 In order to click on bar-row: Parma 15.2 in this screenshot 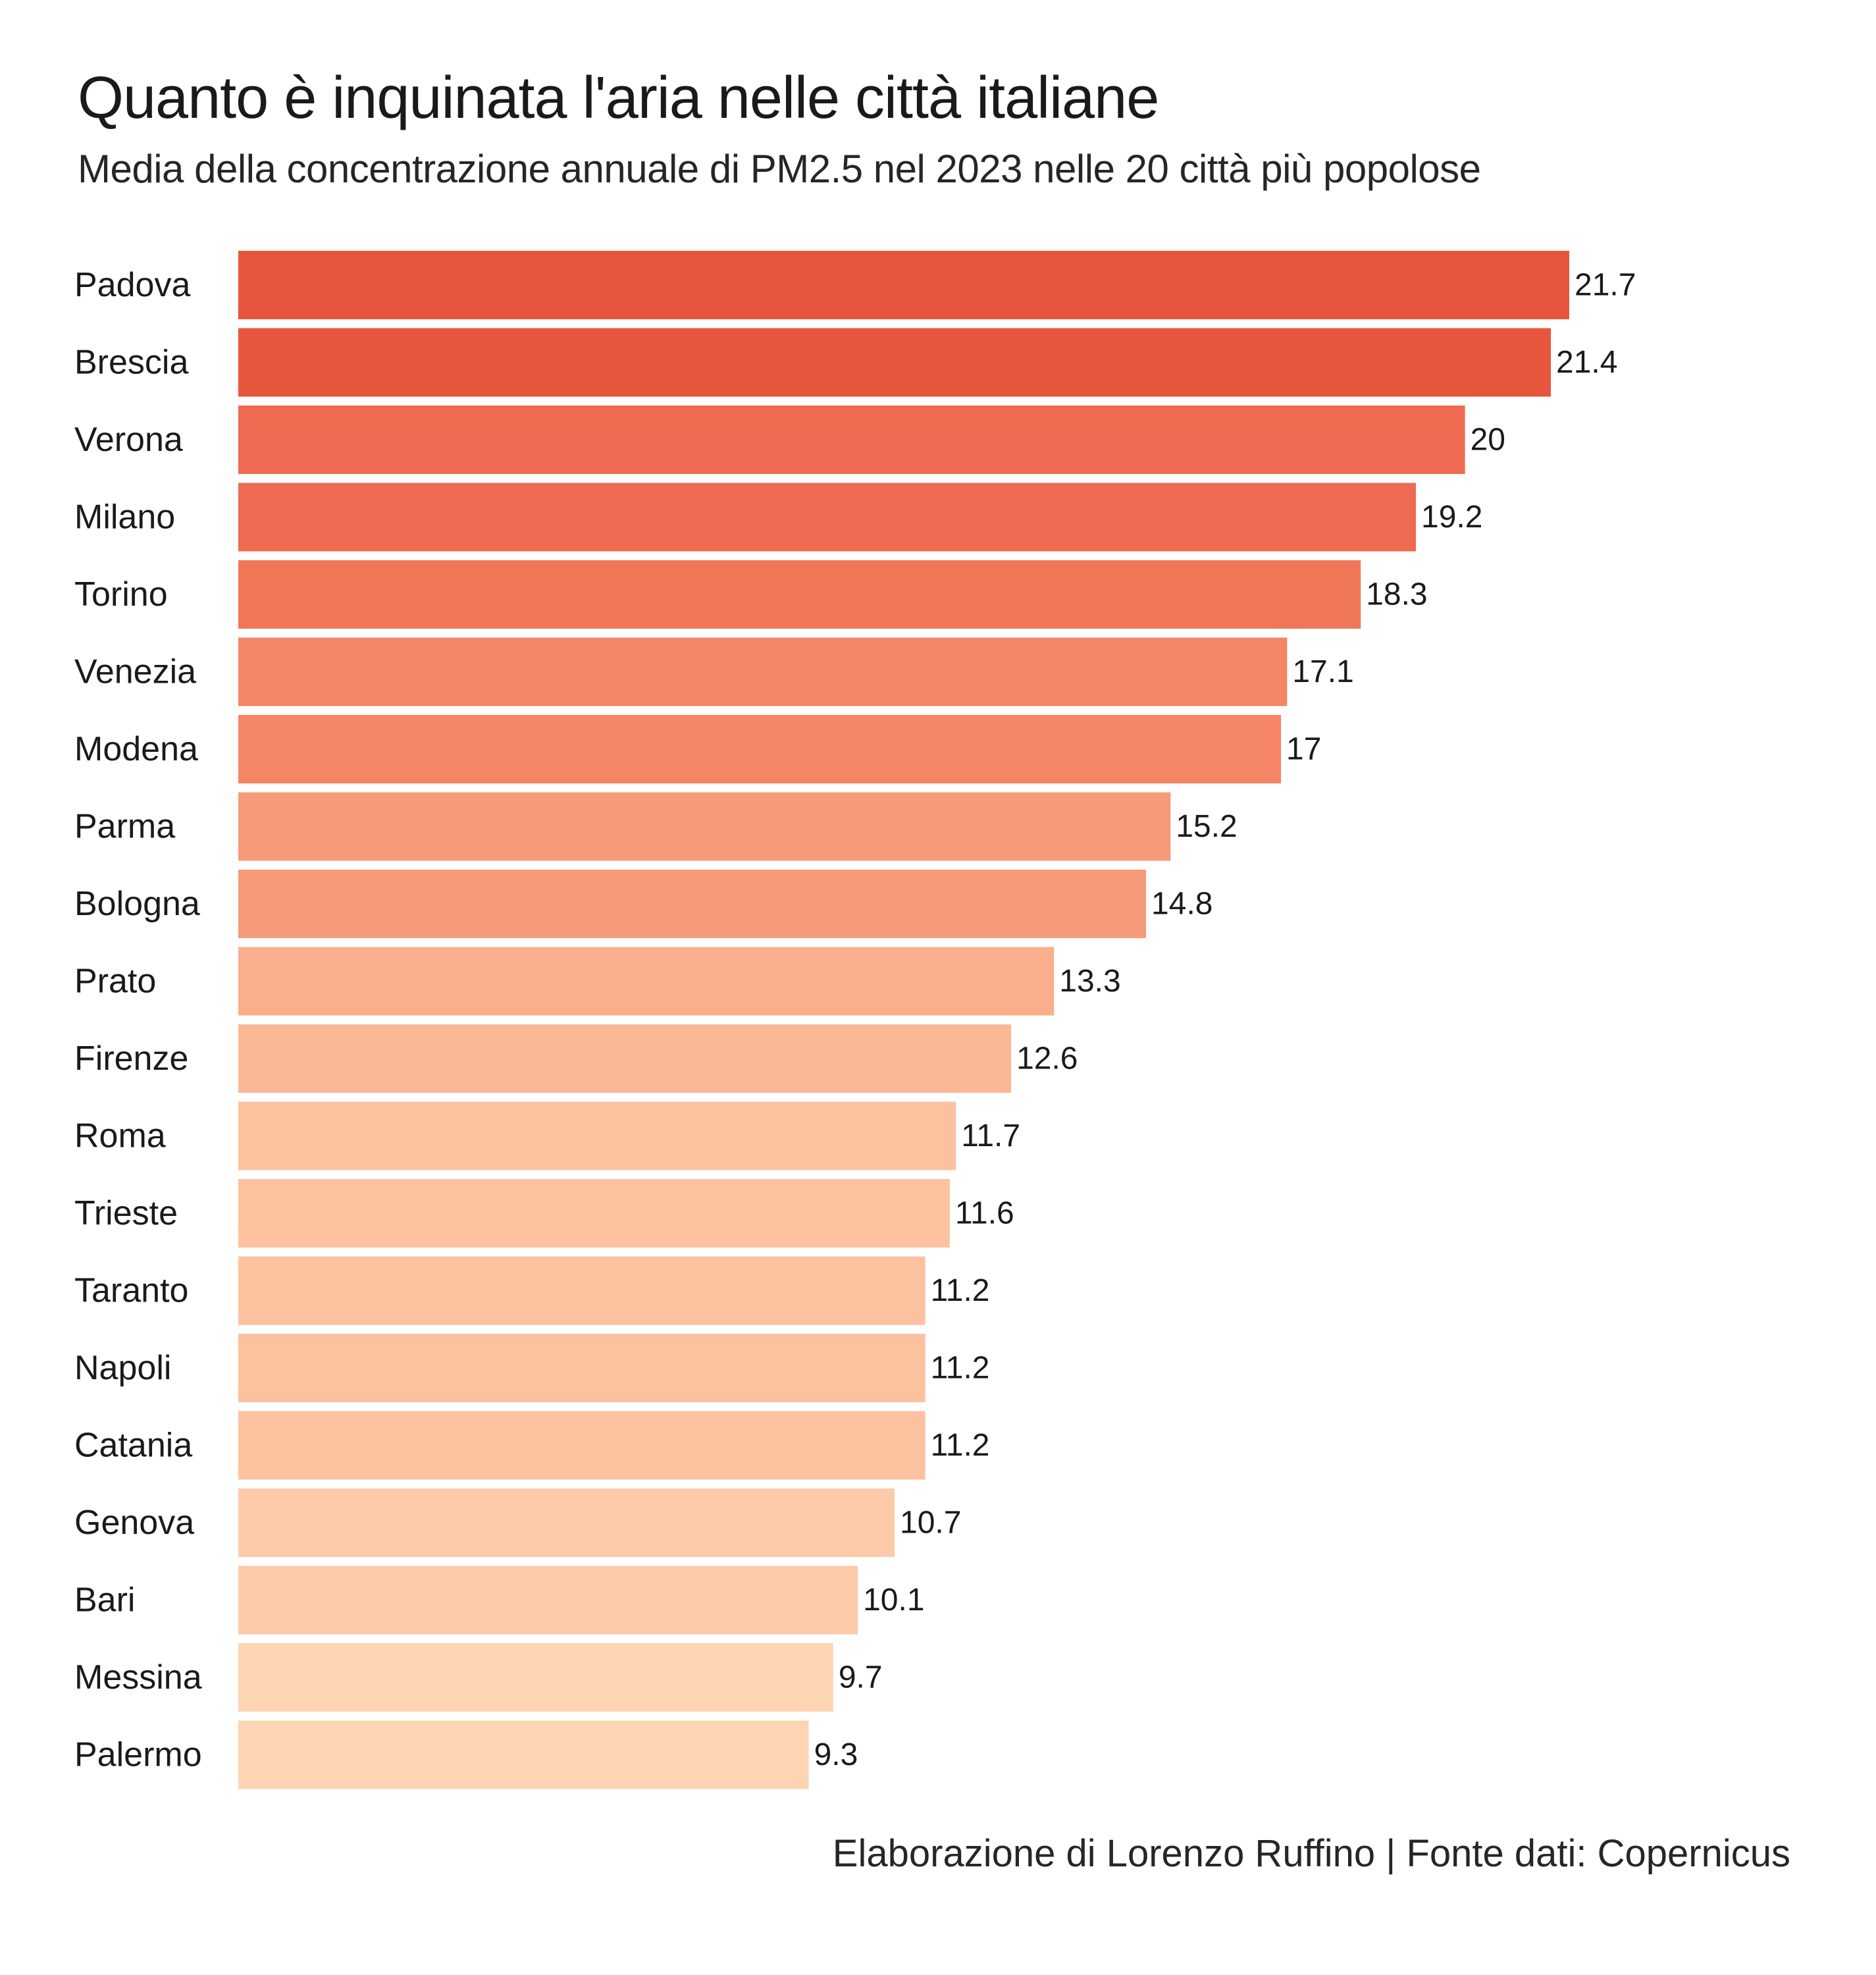, I will do `click(656, 827)`.